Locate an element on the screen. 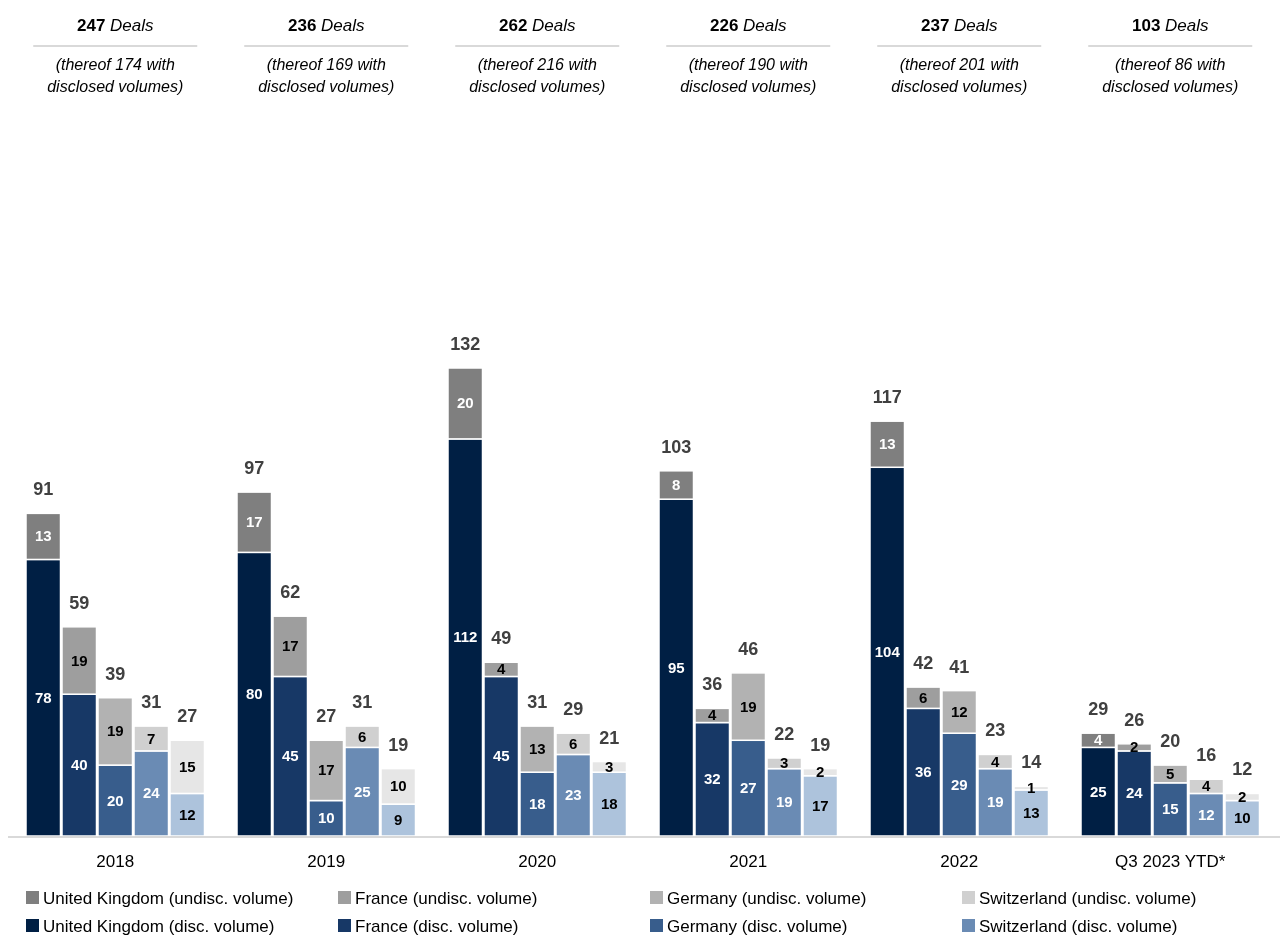  total-label: 117 is located at coordinates (887, 397).